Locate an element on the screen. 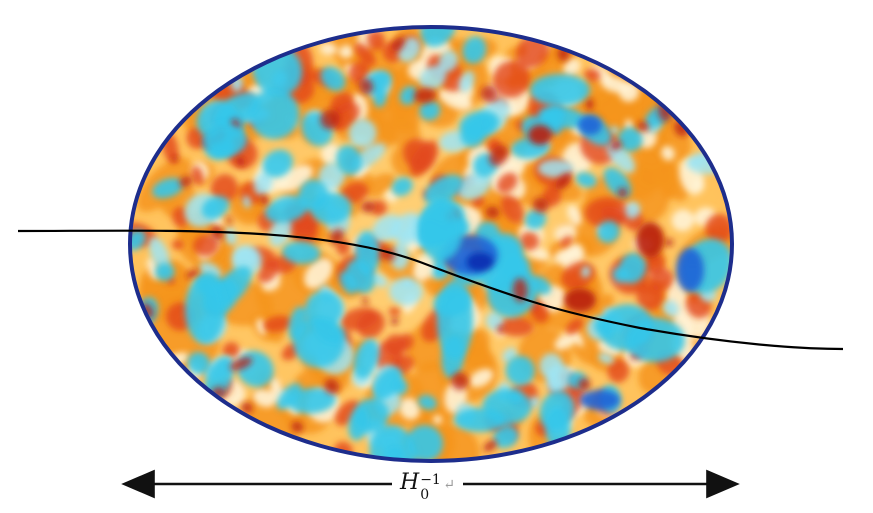  hubble-subscript: 0 is located at coordinates (425, 495).